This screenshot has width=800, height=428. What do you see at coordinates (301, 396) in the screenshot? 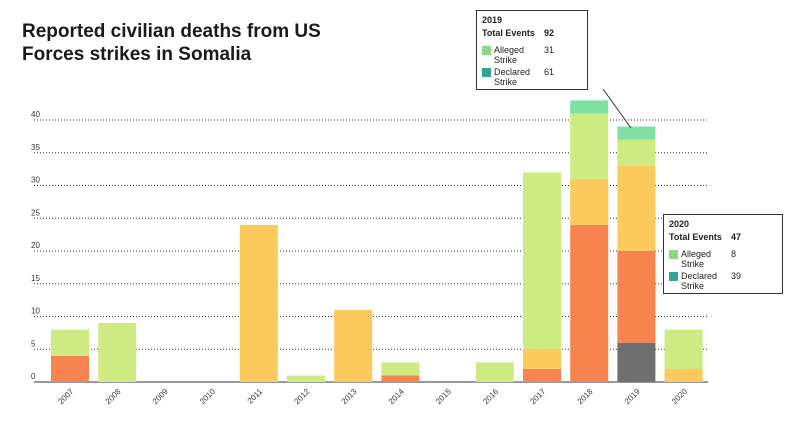
I see `x-tick-label: 2012` at bounding box center [301, 396].